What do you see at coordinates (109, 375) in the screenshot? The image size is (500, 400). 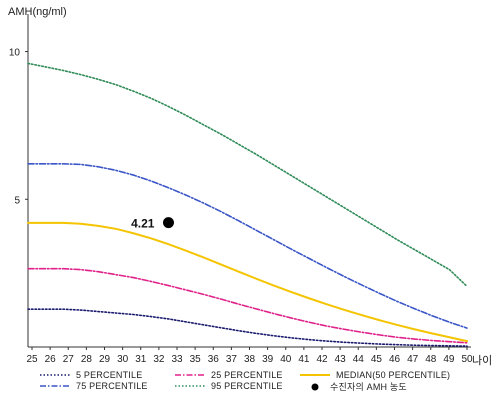 I see `legend-label: 5 PERCENTILE` at bounding box center [109, 375].